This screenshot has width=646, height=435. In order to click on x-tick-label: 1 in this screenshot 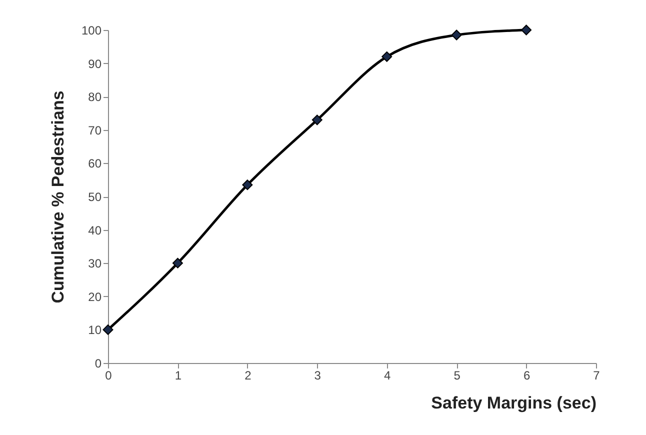, I will do `click(178, 375)`.